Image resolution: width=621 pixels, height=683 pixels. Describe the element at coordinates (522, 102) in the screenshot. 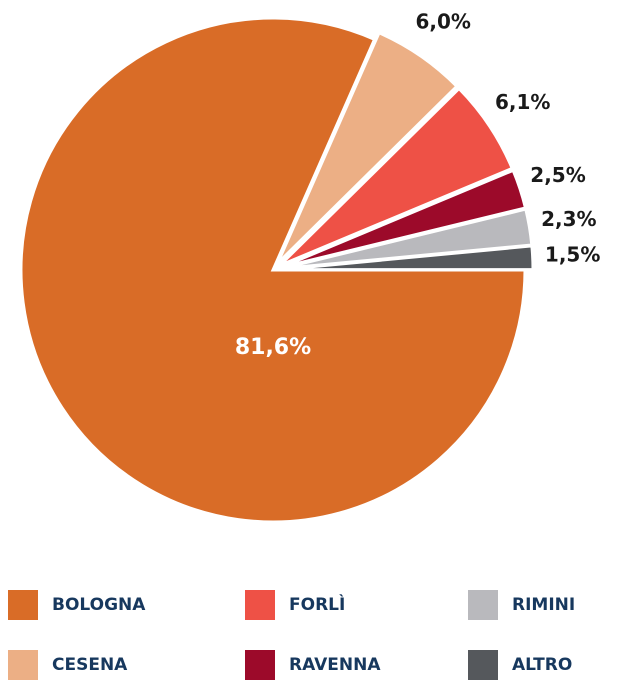

I see `data-label: 6,1%` at that location.